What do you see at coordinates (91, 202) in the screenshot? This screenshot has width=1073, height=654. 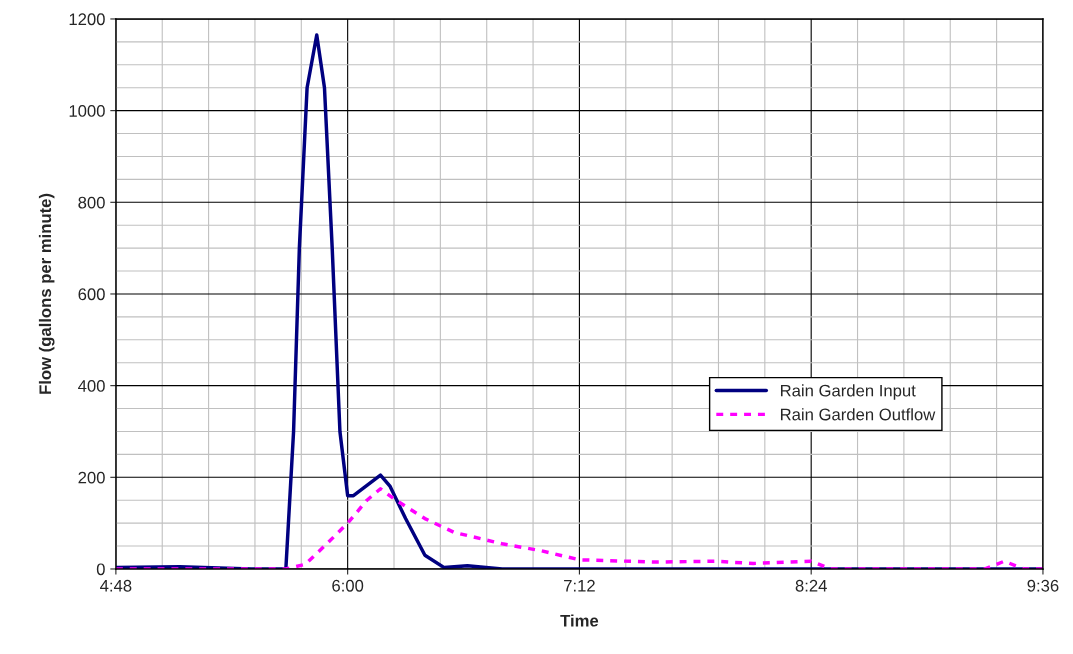 I see `y-tick-label: 800` at bounding box center [91, 202].